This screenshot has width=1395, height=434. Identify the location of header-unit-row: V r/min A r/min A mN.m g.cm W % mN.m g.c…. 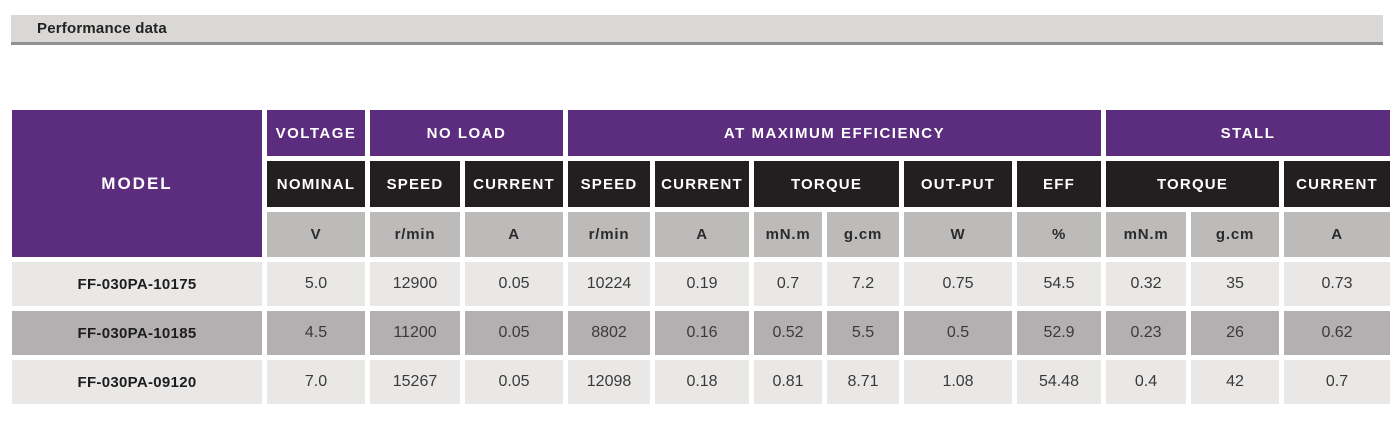
(701, 234).